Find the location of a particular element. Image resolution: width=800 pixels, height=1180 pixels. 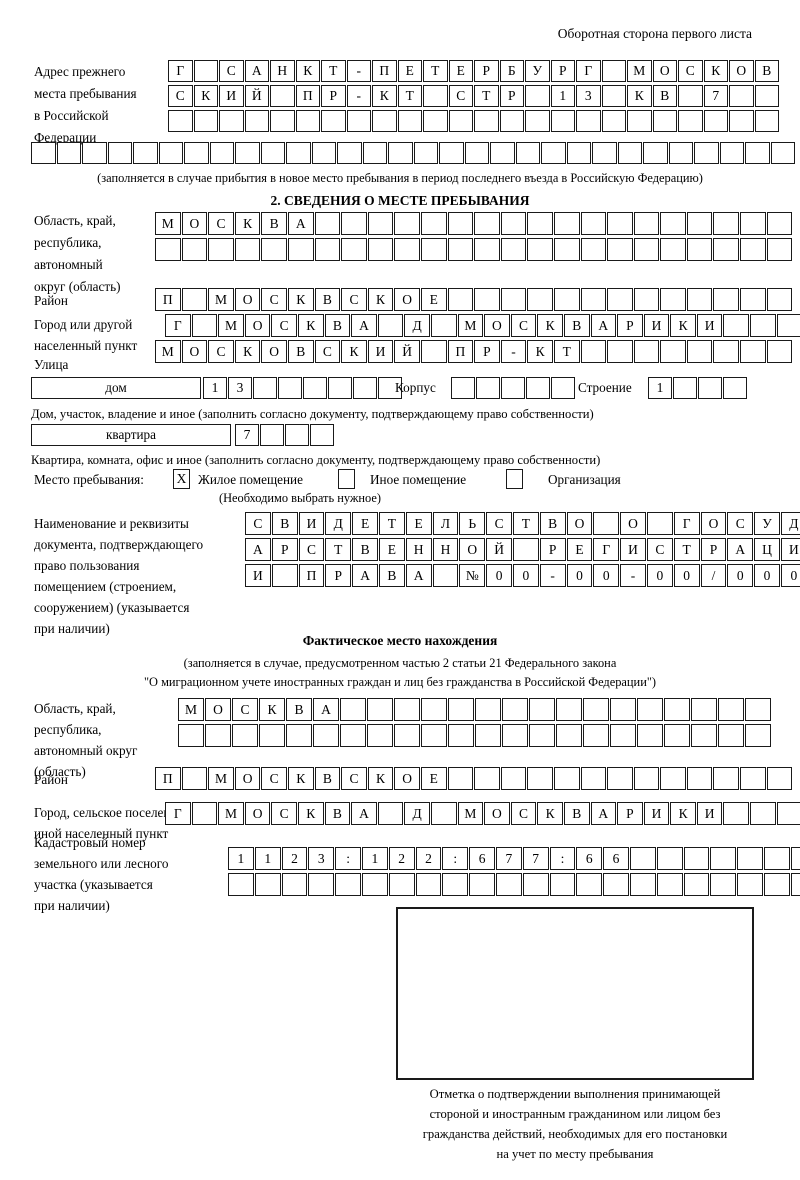

checkbox-zhiloe-pomeshchenie: X is located at coordinates (181, 479).